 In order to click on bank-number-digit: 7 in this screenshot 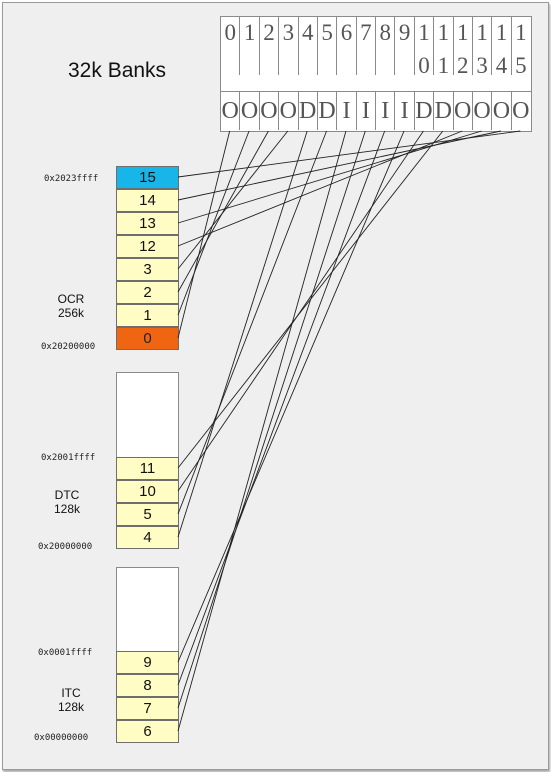, I will do `click(366, 32)`.